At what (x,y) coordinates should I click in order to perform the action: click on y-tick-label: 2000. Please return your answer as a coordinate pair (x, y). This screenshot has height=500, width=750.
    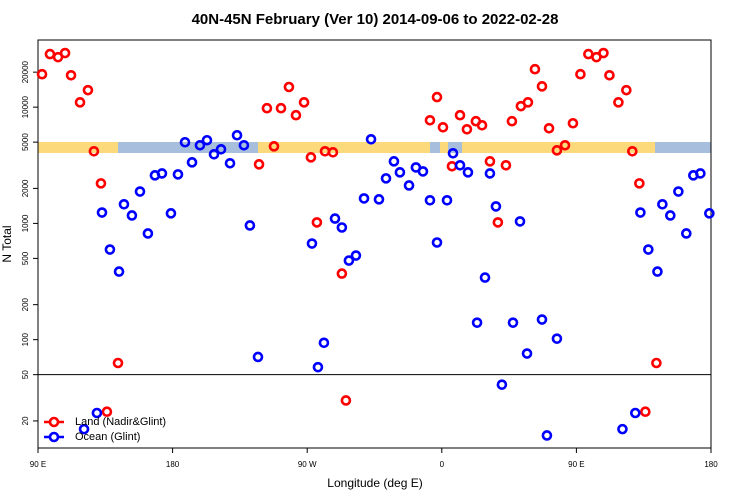
    Looking at the image, I should click on (25, 188).